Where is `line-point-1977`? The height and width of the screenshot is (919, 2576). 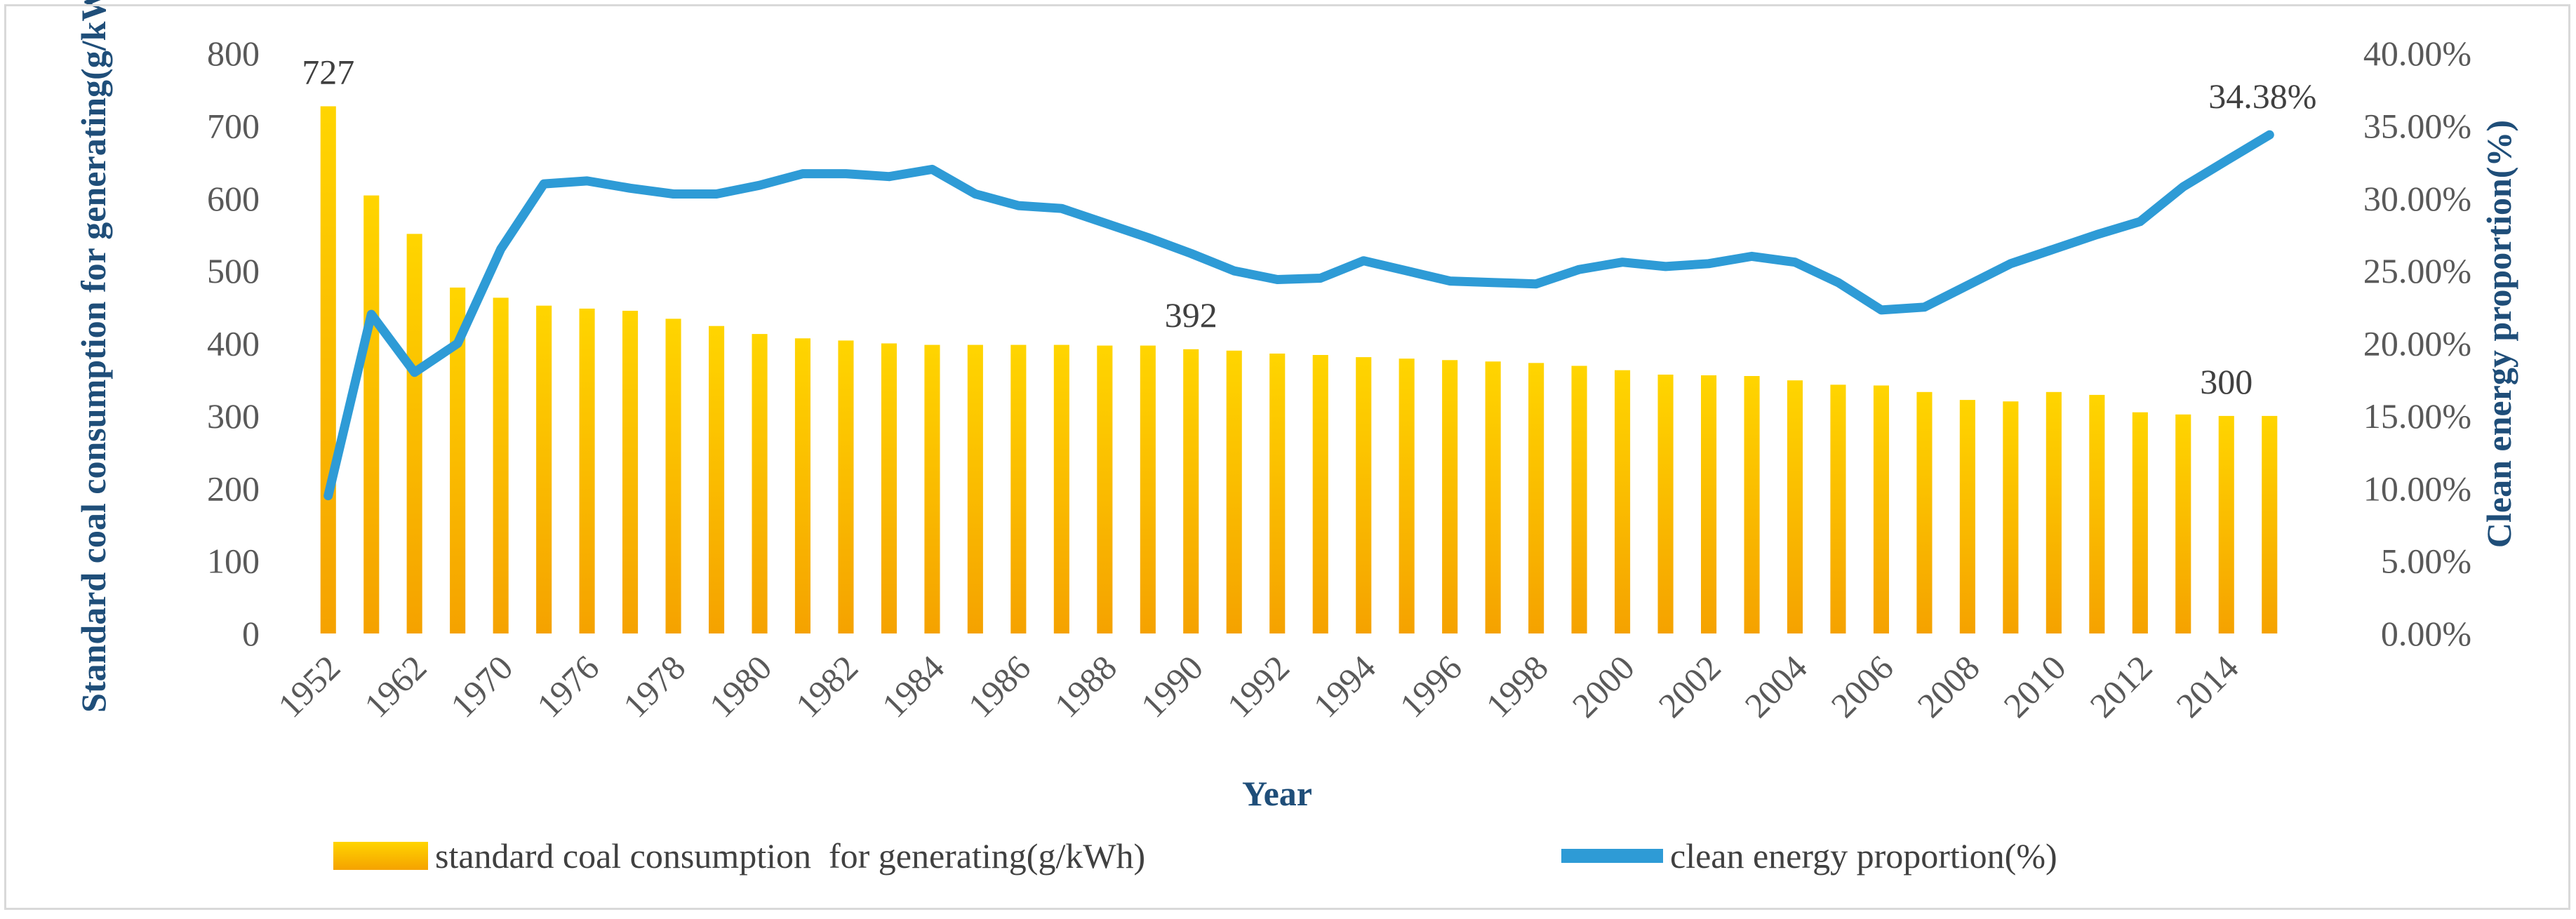
line-point-1977 is located at coordinates (631, 188).